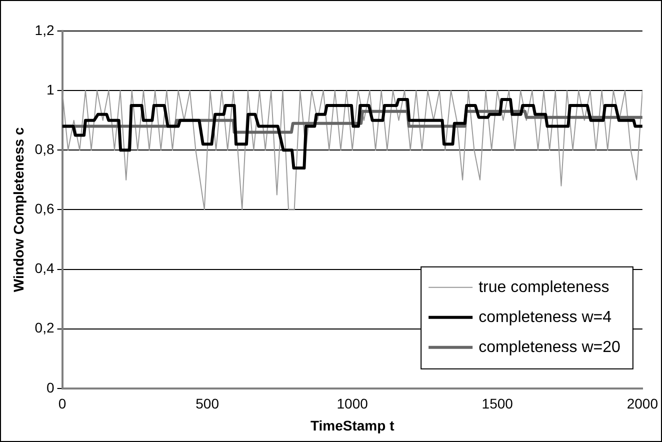 The height and width of the screenshot is (442, 662). What do you see at coordinates (44, 148) in the screenshot?
I see `y-tick-label: 0,8` at bounding box center [44, 148].